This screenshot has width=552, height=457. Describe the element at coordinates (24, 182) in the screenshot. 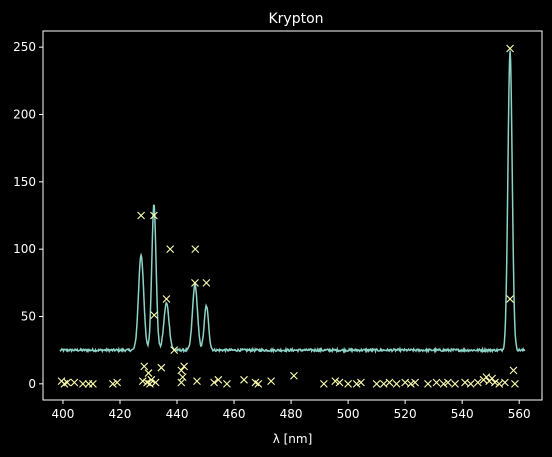

I see `y-tick-label: 150` at that location.